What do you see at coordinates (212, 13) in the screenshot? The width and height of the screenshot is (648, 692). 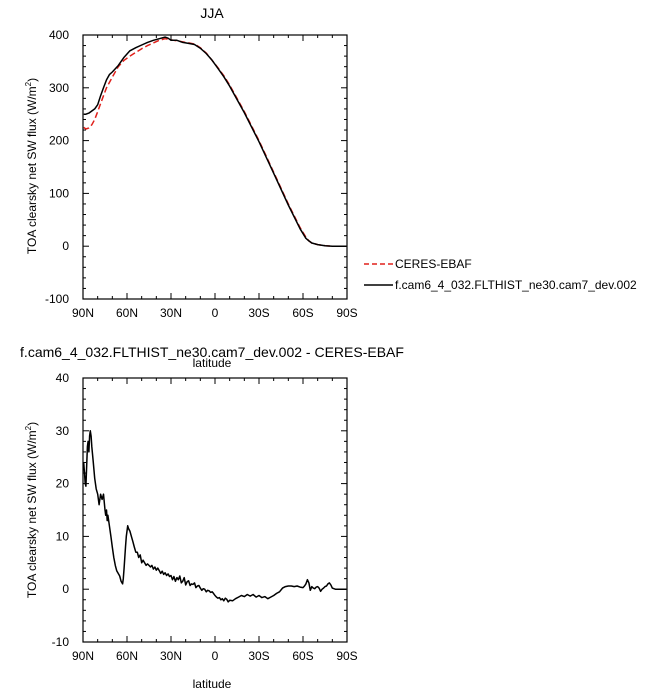 I see `chart-title: JJA` at bounding box center [212, 13].